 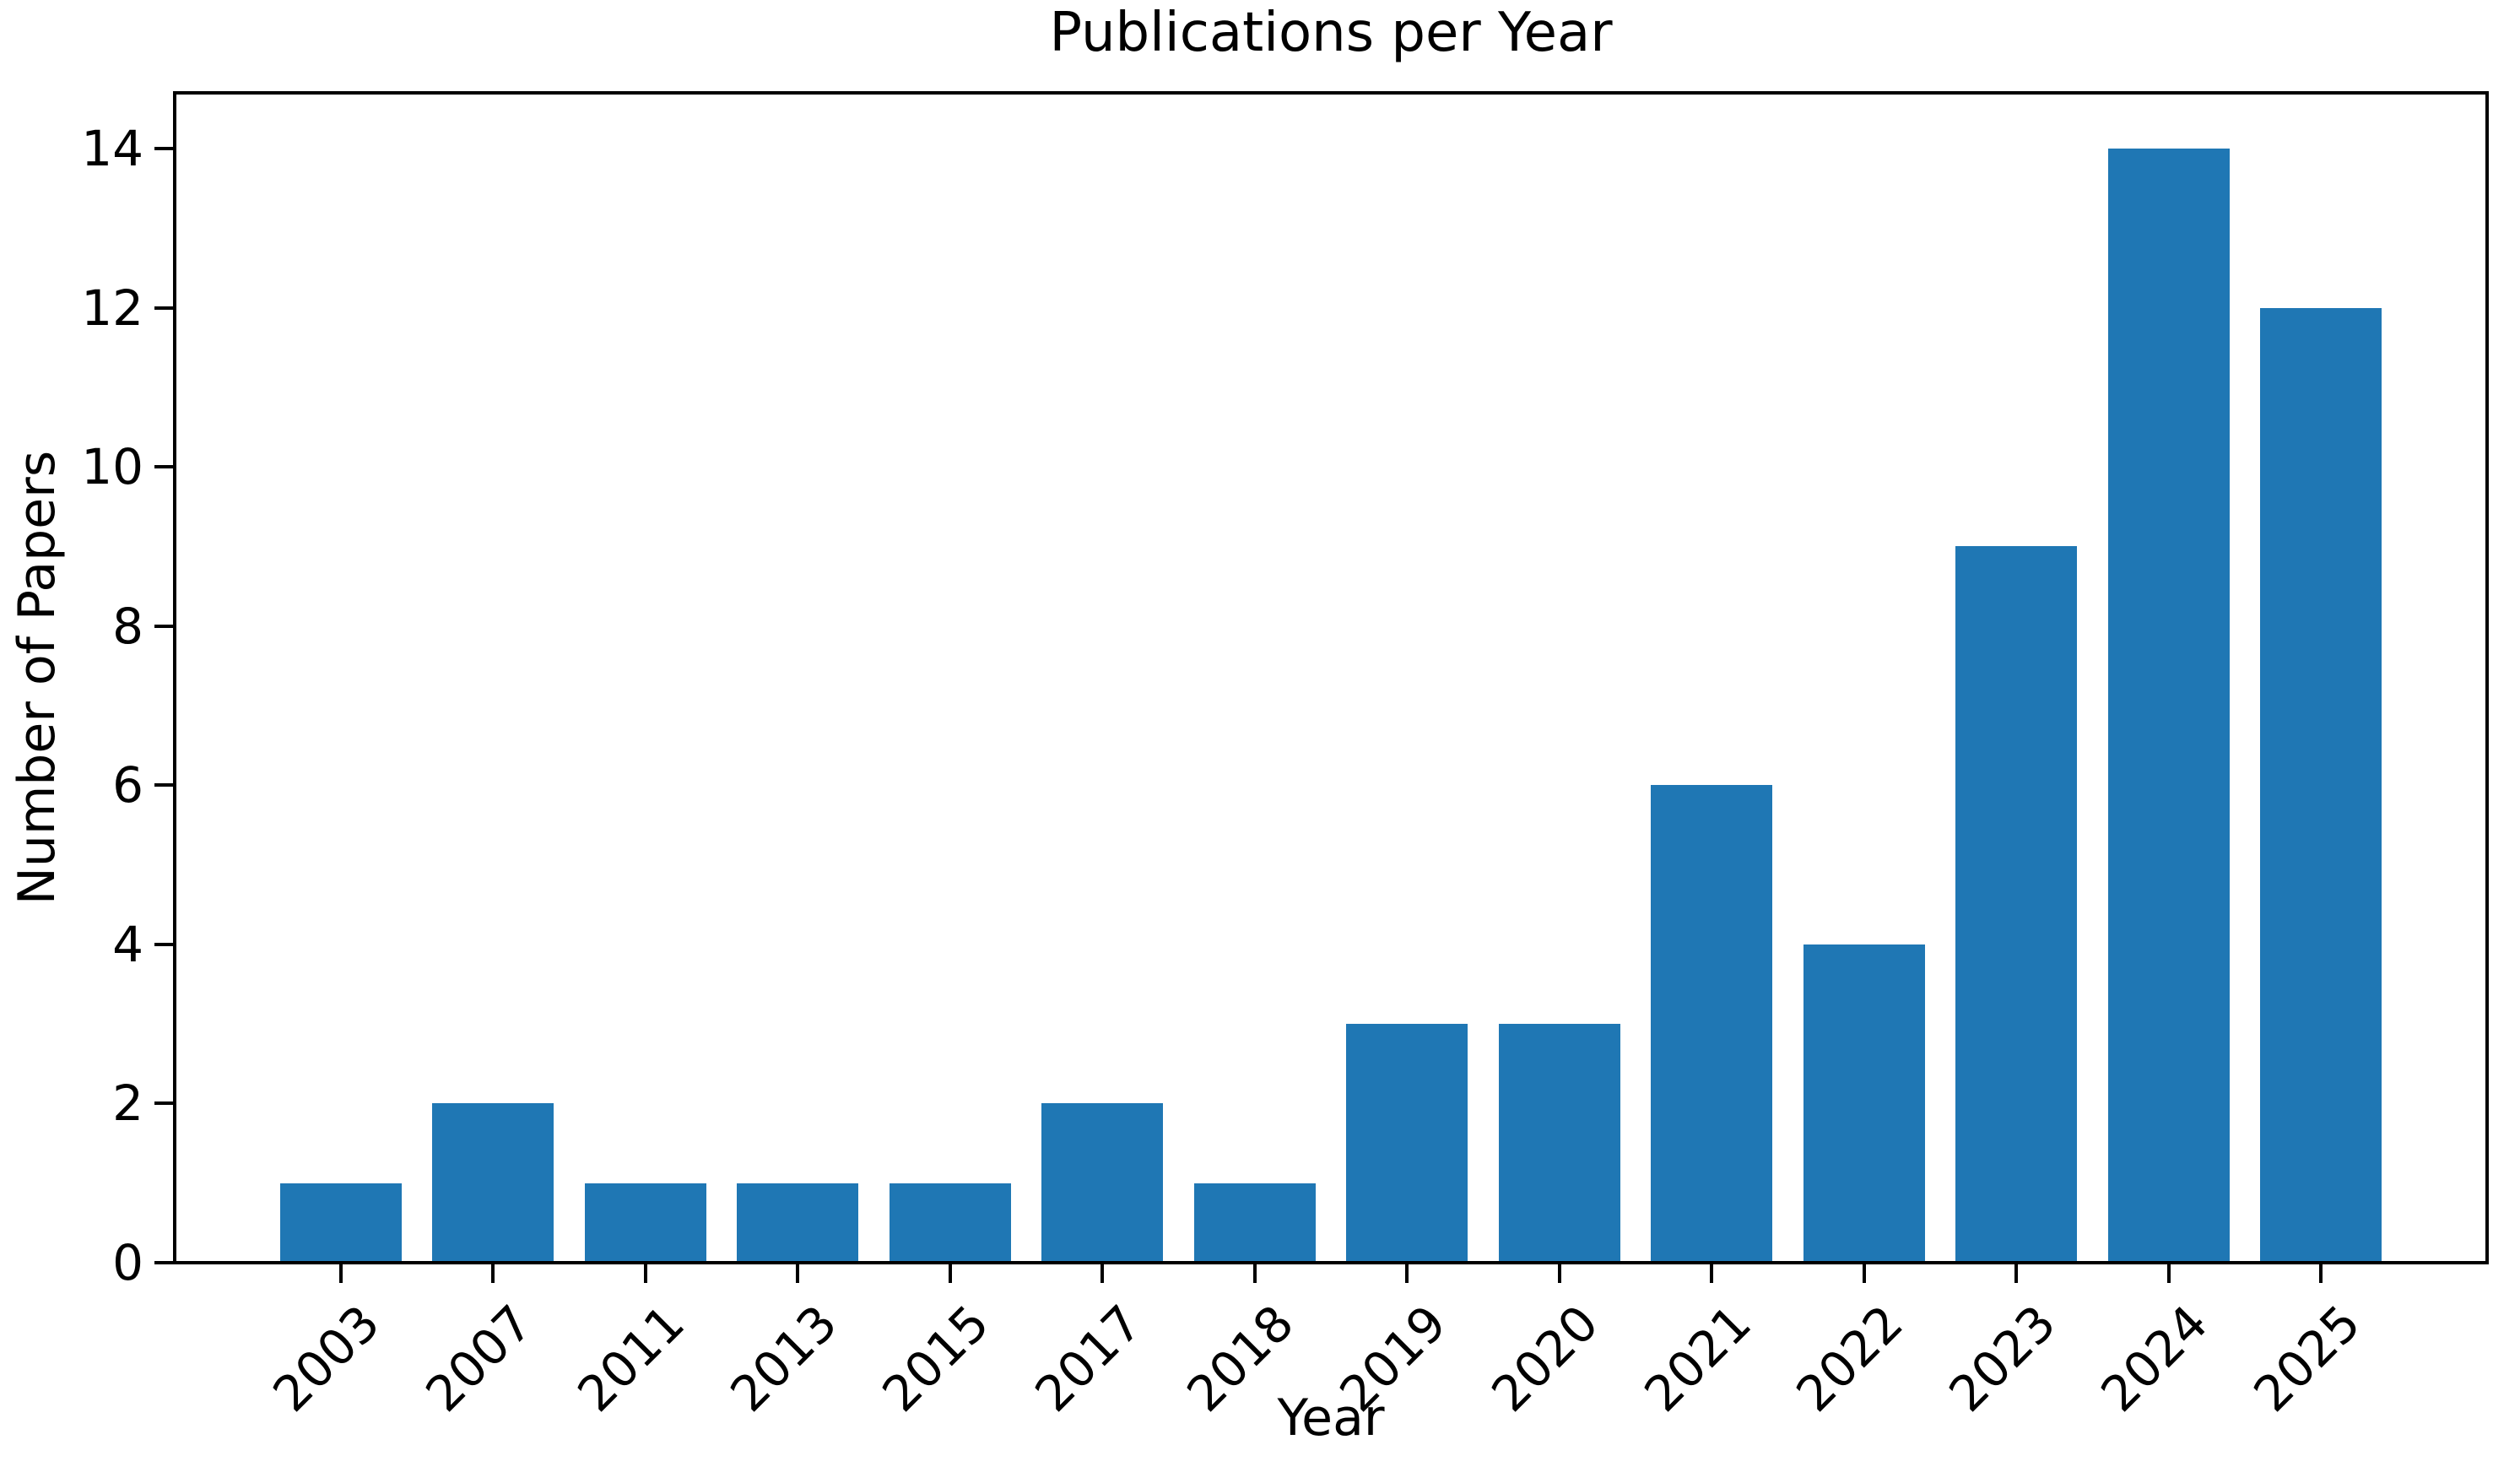 What do you see at coordinates (950, 1273) in the screenshot?
I see `x-tick-mark-2015` at bounding box center [950, 1273].